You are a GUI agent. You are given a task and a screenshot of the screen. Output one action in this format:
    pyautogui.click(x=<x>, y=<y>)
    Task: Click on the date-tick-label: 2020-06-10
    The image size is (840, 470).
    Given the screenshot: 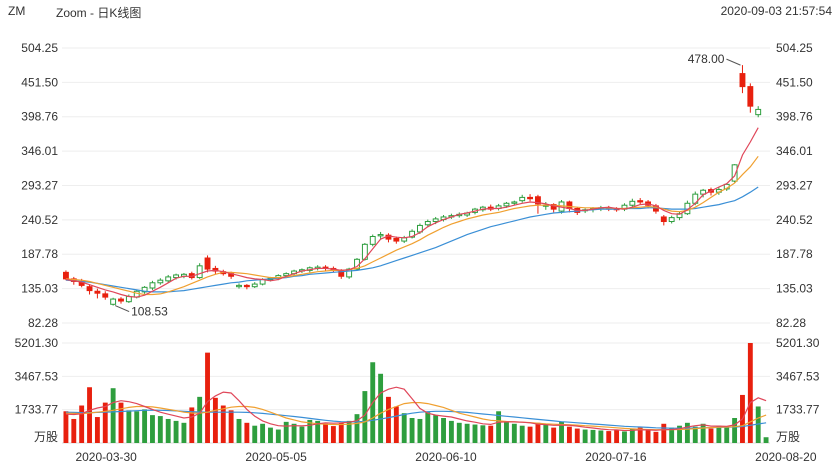 What is the action you would take?
    pyautogui.click(x=446, y=457)
    